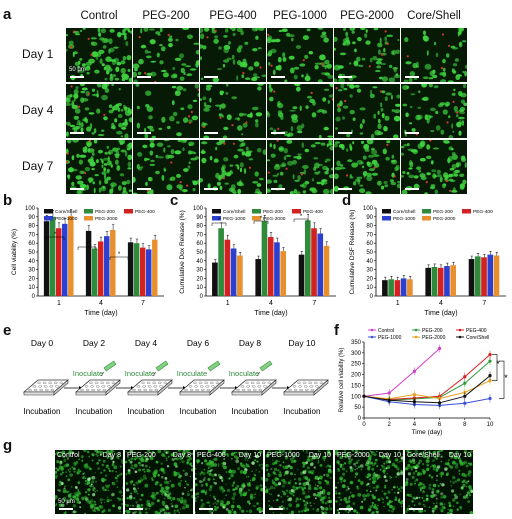 This screenshot has width=512, height=519. What do you see at coordinates (42, 343) in the screenshot?
I see `day-label-day-0: Day 0` at bounding box center [42, 343].